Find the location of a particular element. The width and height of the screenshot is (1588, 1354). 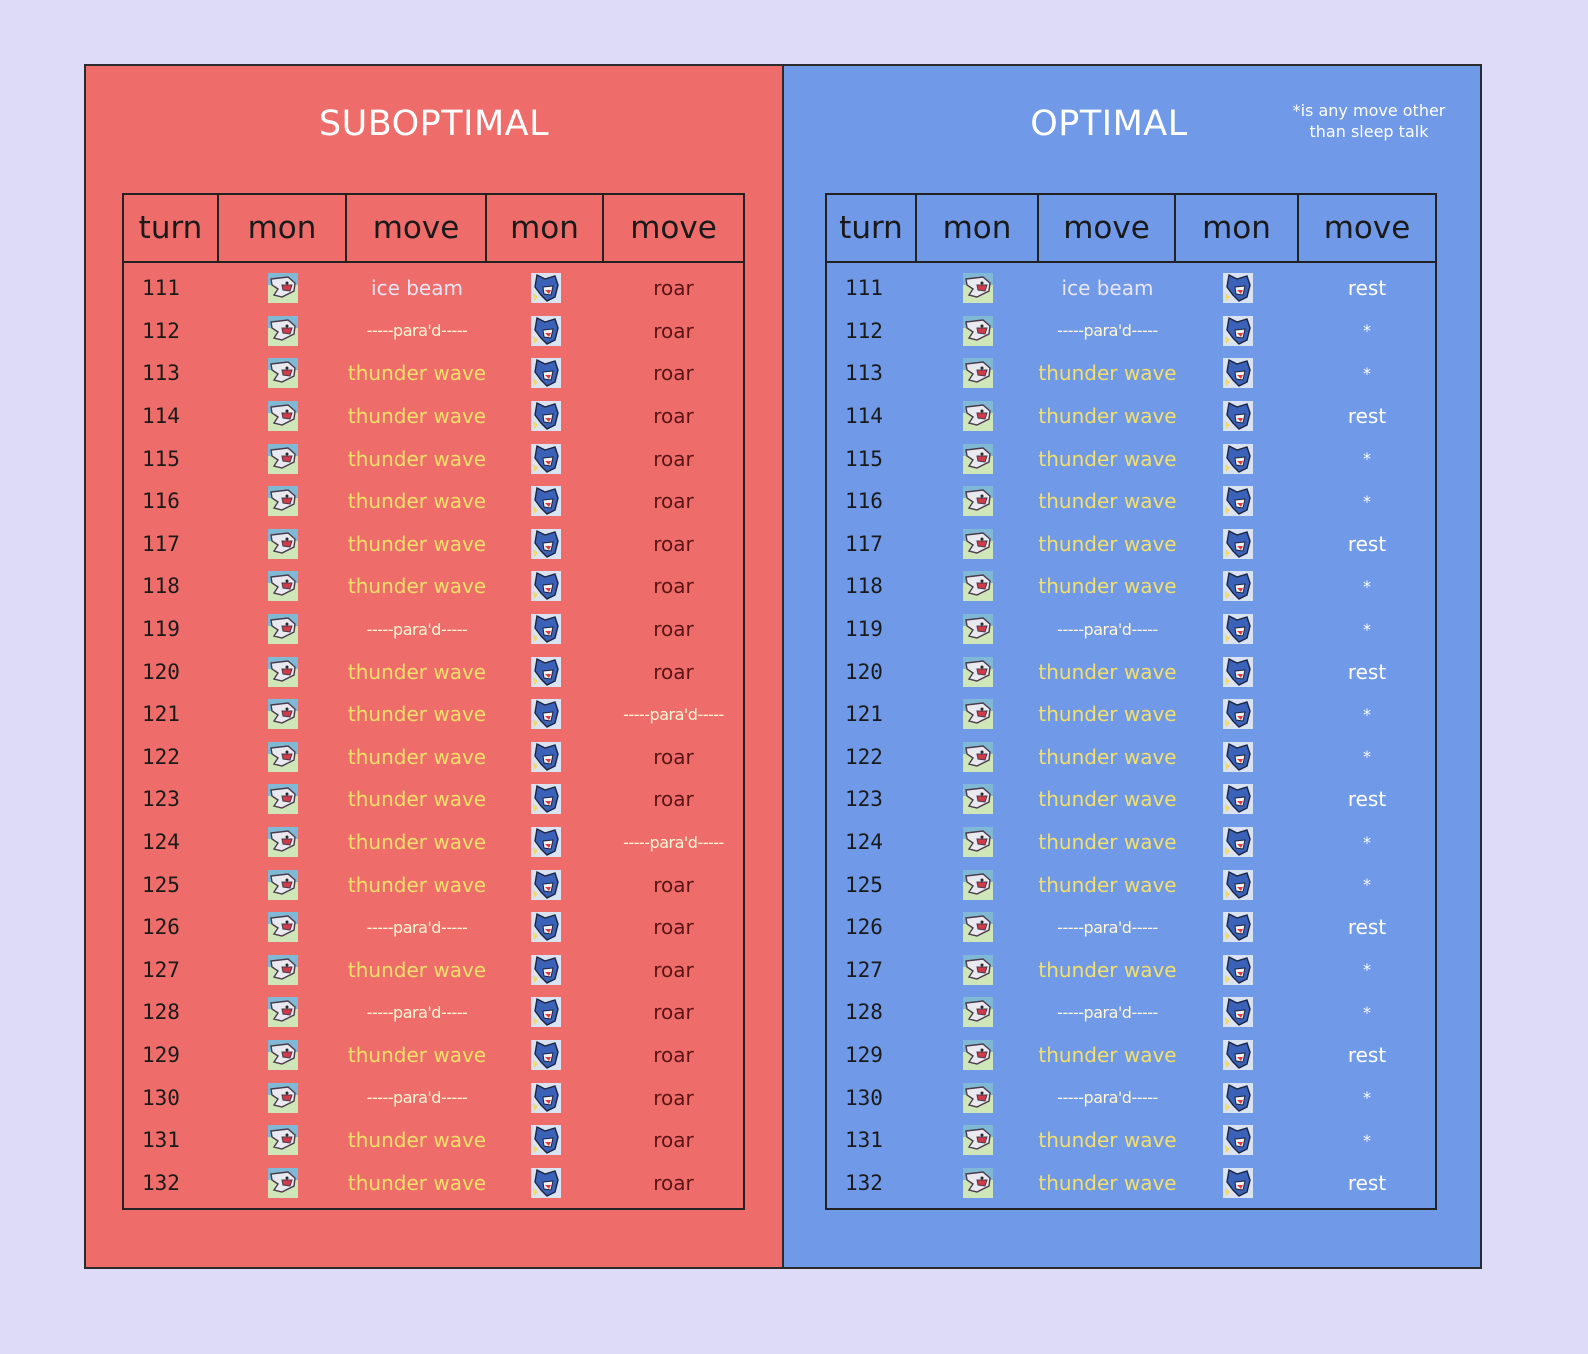

table-row: 124 thunder wave -----para'd----- is located at coordinates (433, 842).